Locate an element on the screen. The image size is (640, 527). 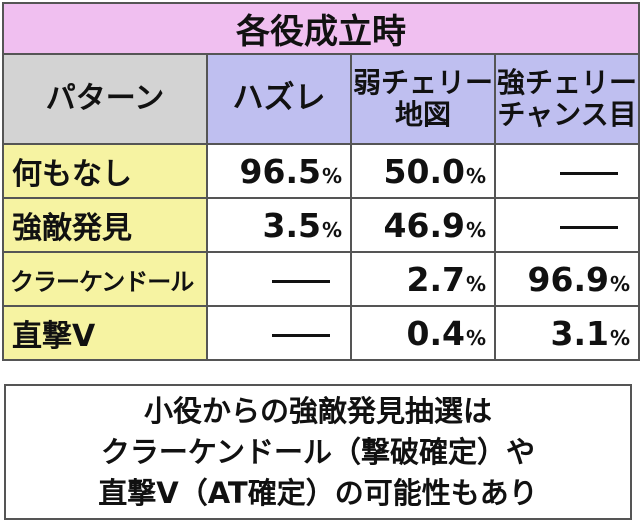
row-label: 何もなし is located at coordinates (105, 171).